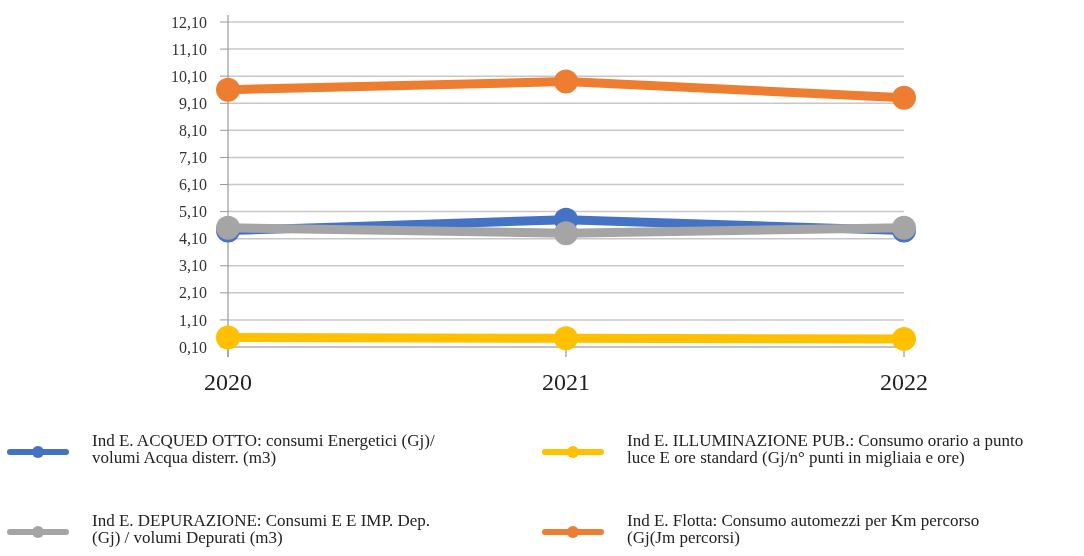 The width and height of the screenshot is (1084, 556). I want to click on y-tick-label: 5,10, so click(193, 212).